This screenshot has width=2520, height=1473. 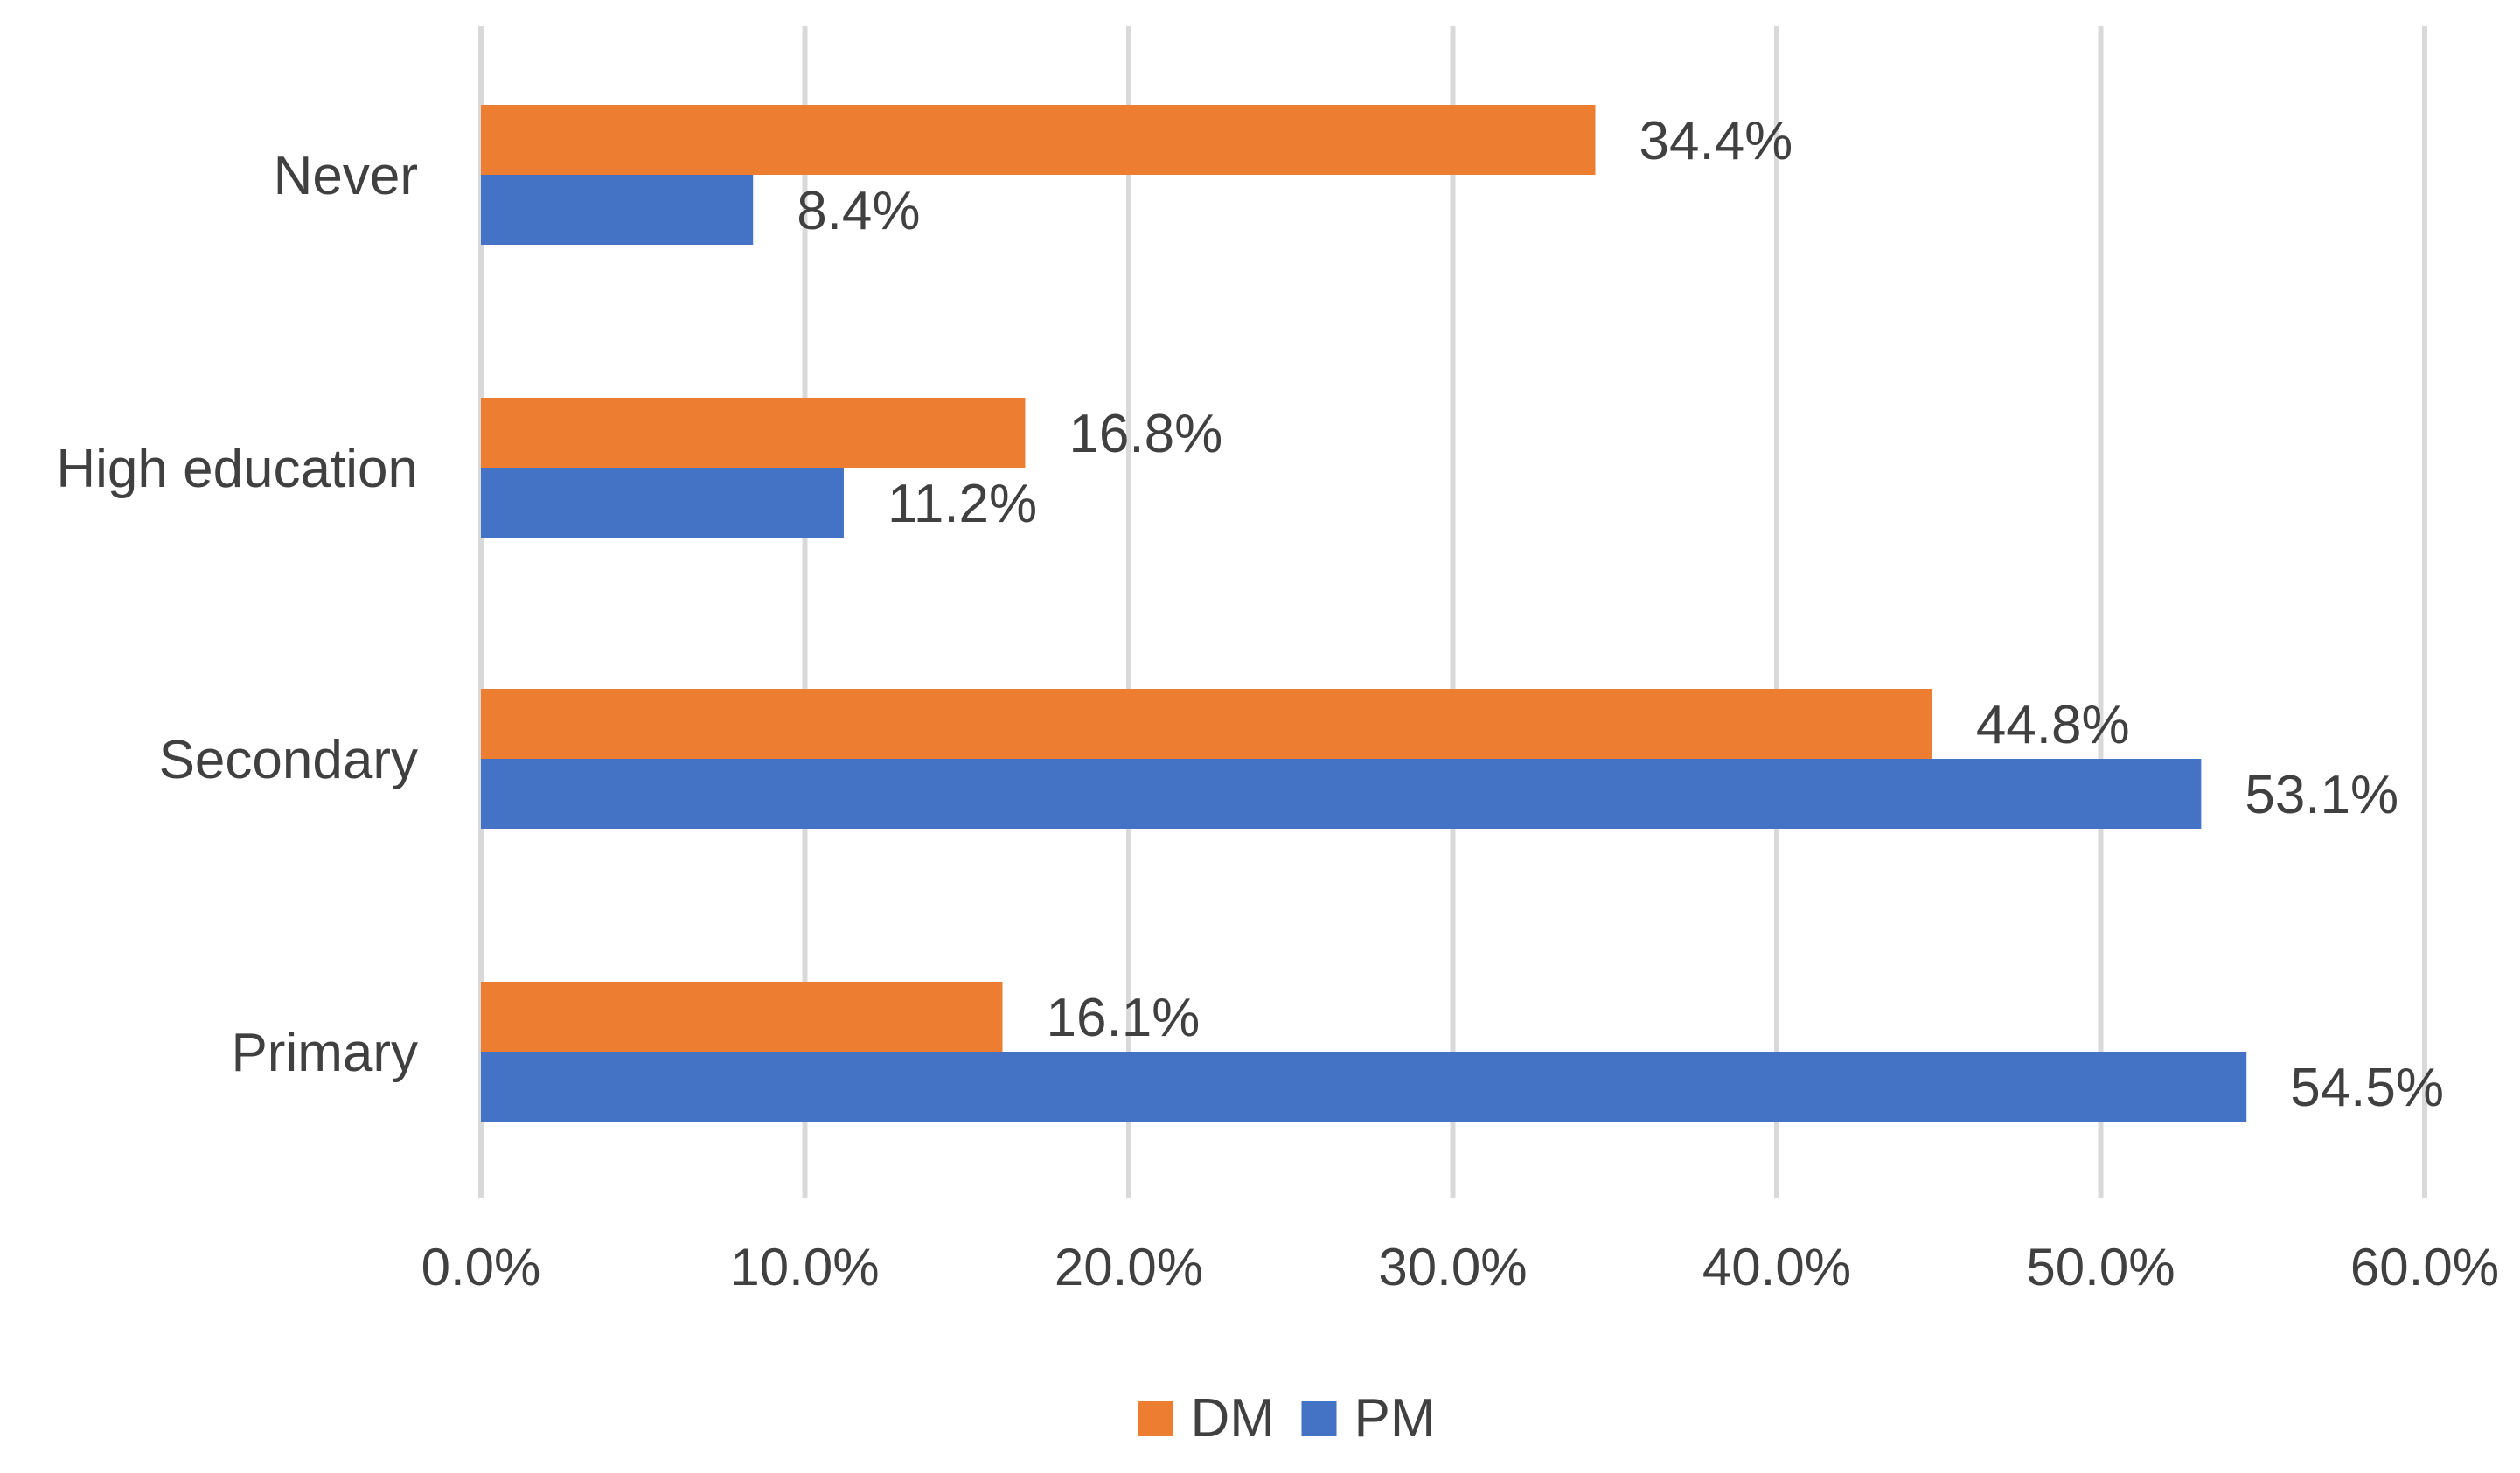 I want to click on x-tick-labels: 0.0% 10.0% 20.0% 30.0% 40.0% 50.0% 60.0%, so click(x=1460, y=1267).